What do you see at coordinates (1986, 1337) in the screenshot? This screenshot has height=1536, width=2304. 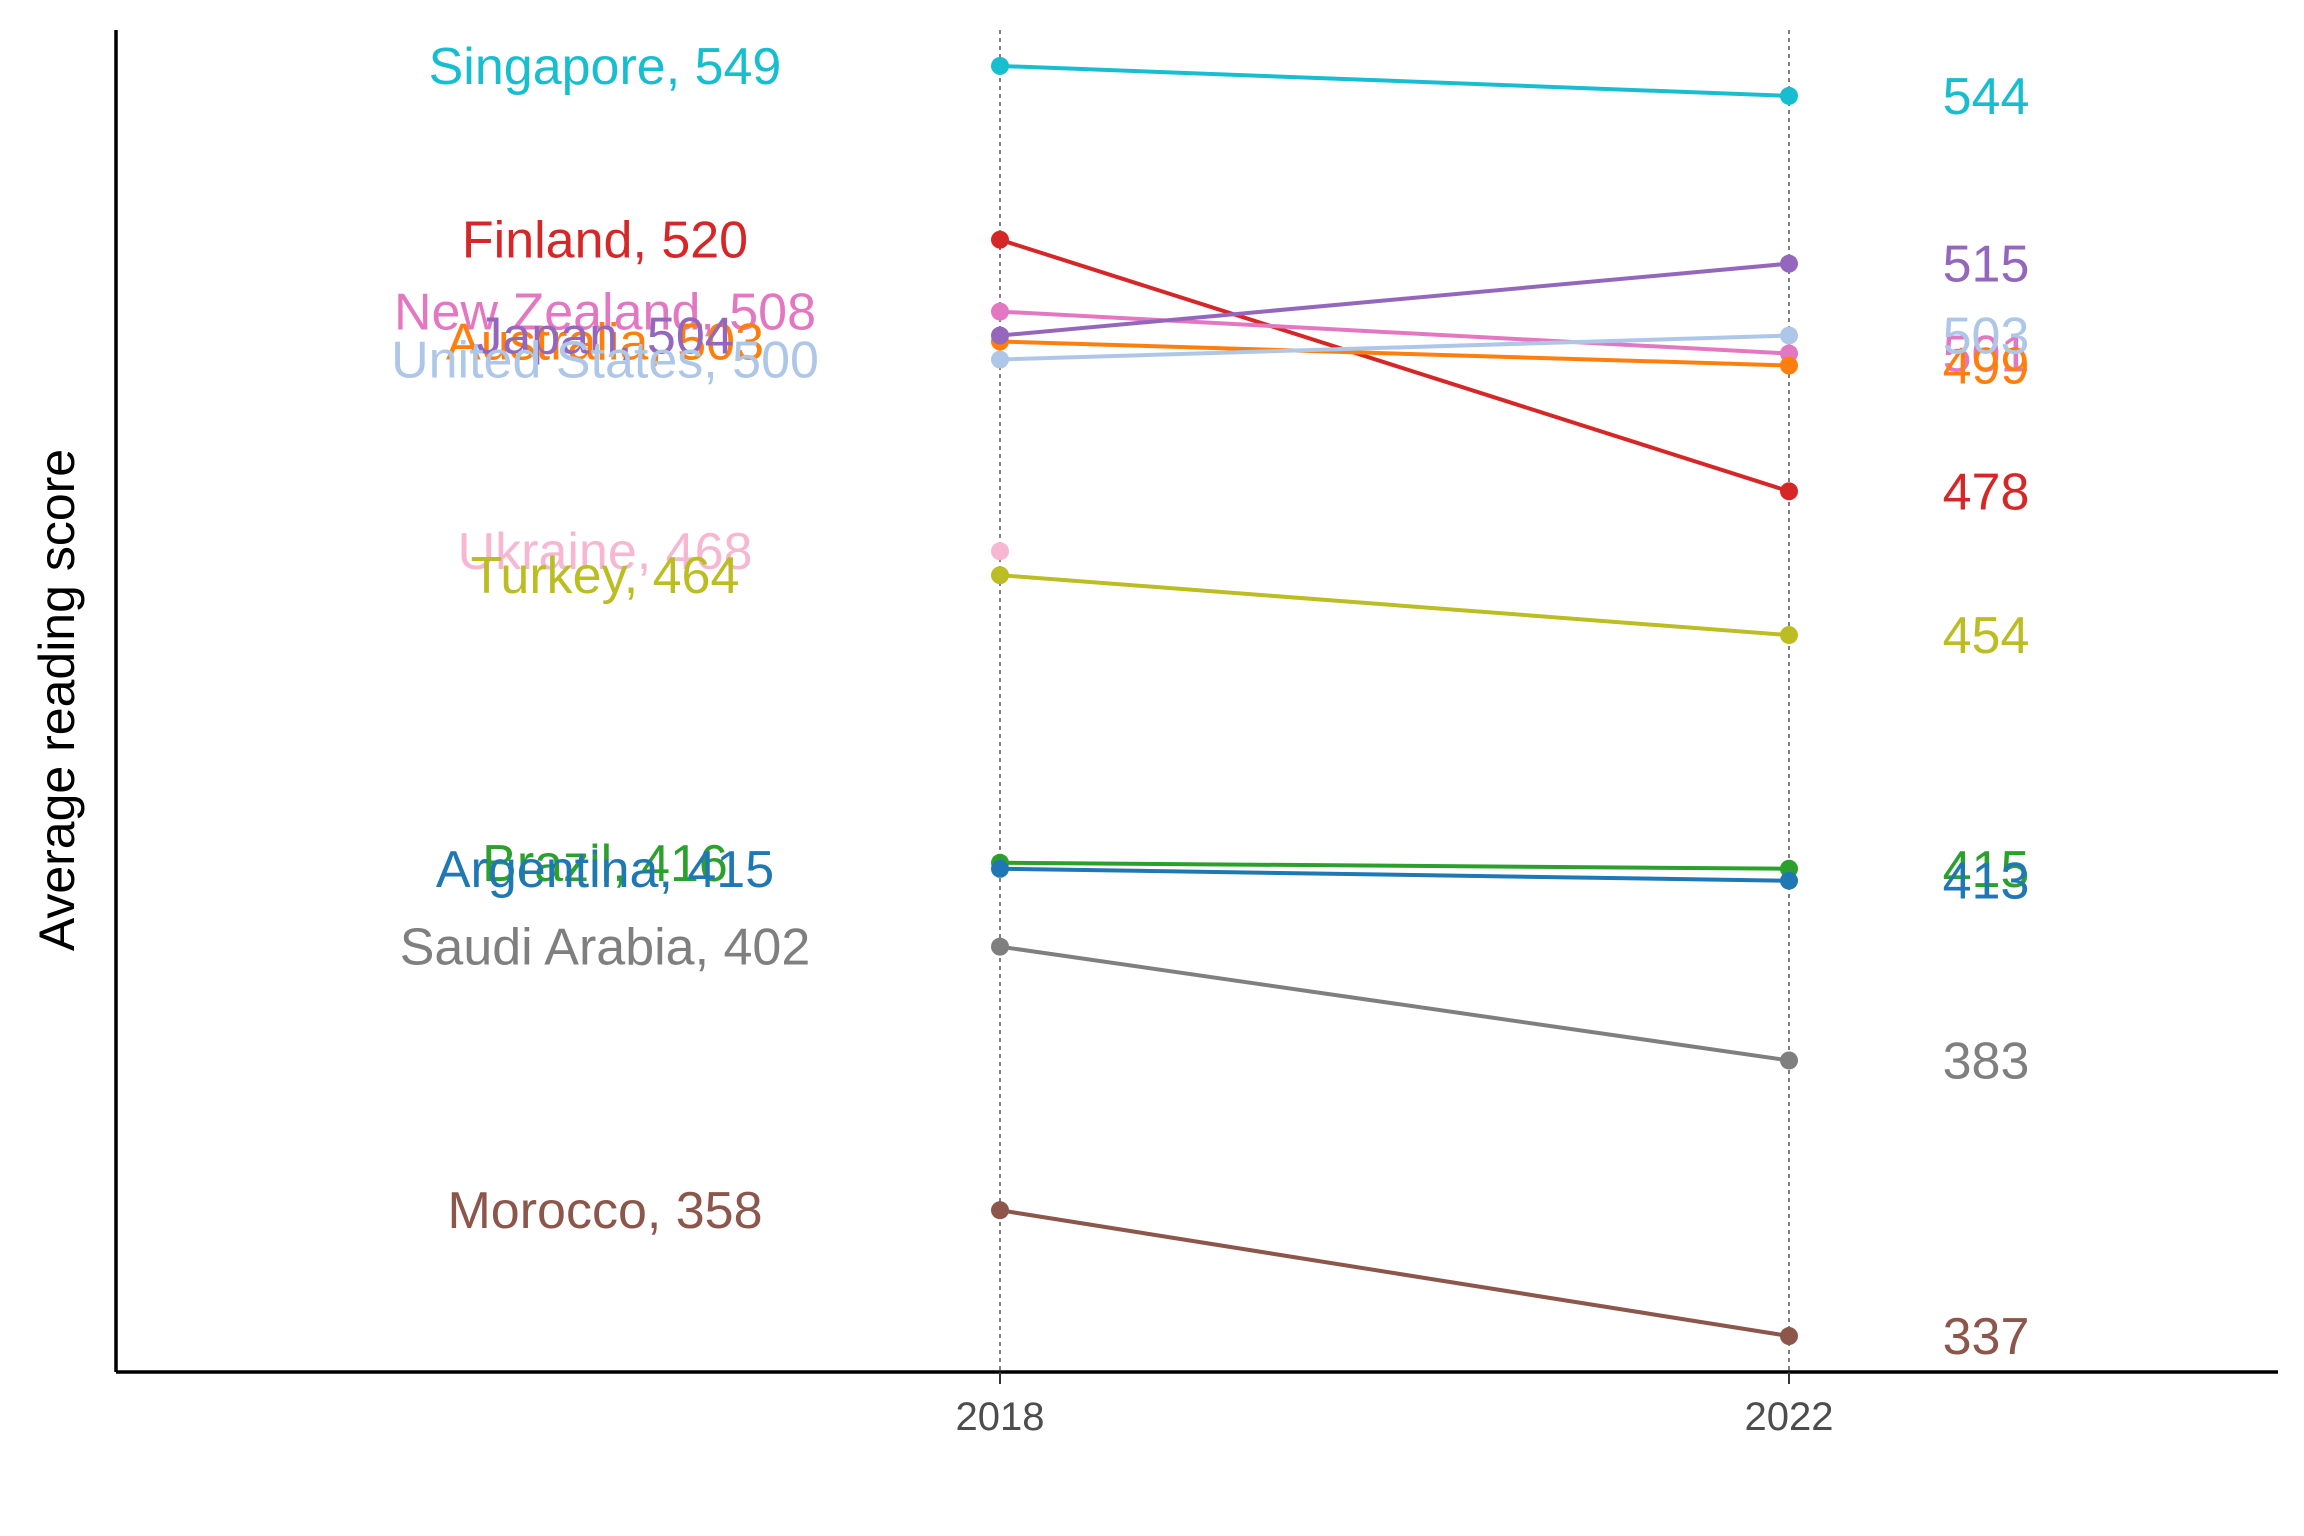 I see `end-label-morocco: 337` at bounding box center [1986, 1337].